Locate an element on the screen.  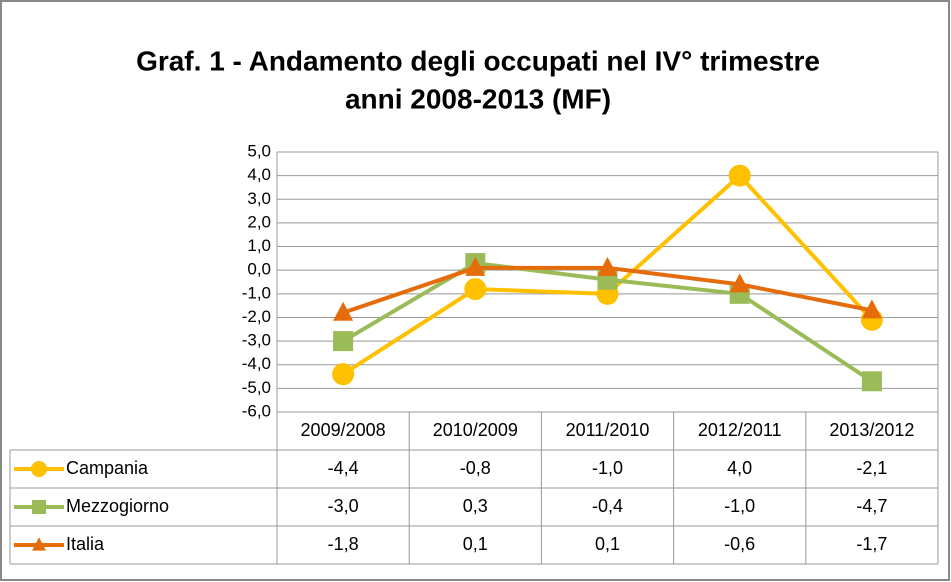
table-cell: -3,0 is located at coordinates (343, 506).